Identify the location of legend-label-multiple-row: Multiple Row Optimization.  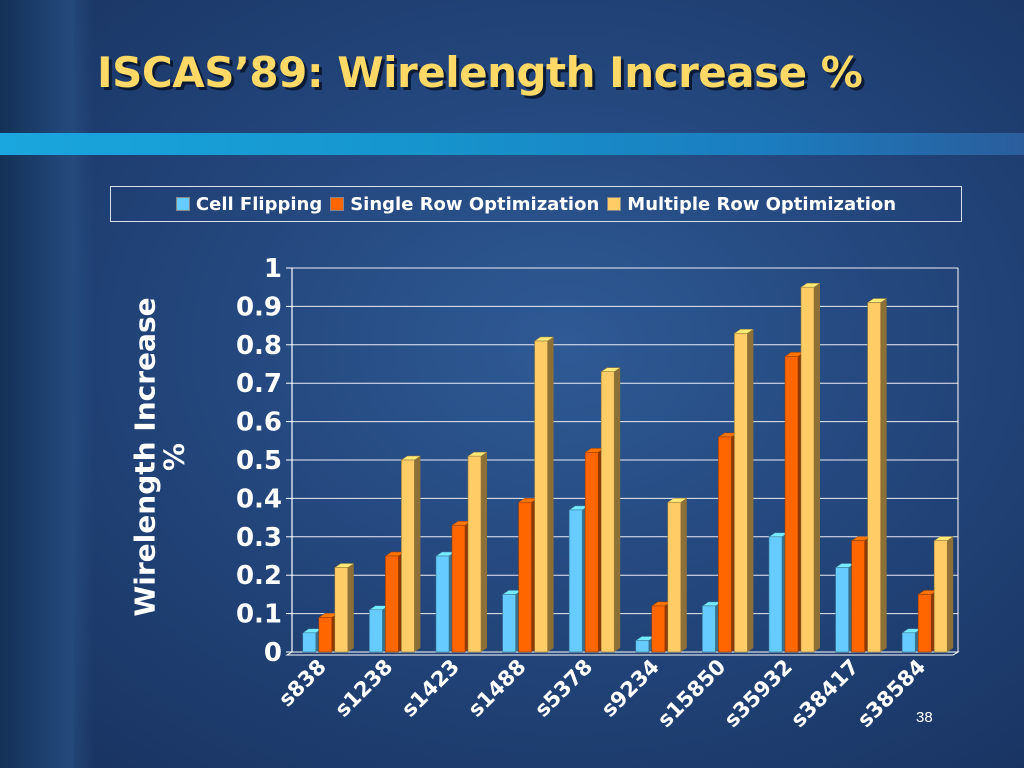
(762, 204).